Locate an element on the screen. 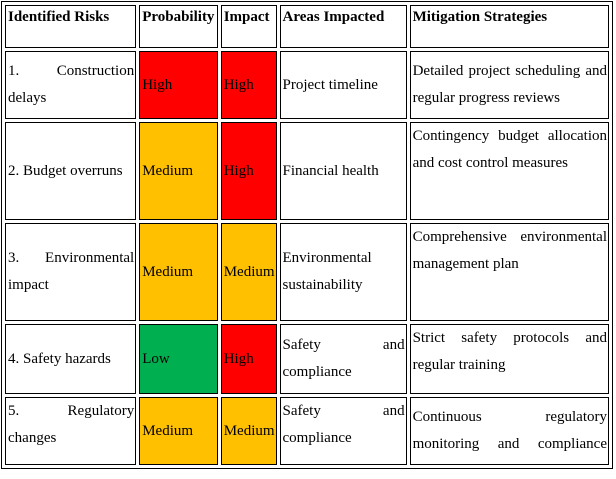 This screenshot has height=479, width=616. header-impact: Impact is located at coordinates (248, 26).